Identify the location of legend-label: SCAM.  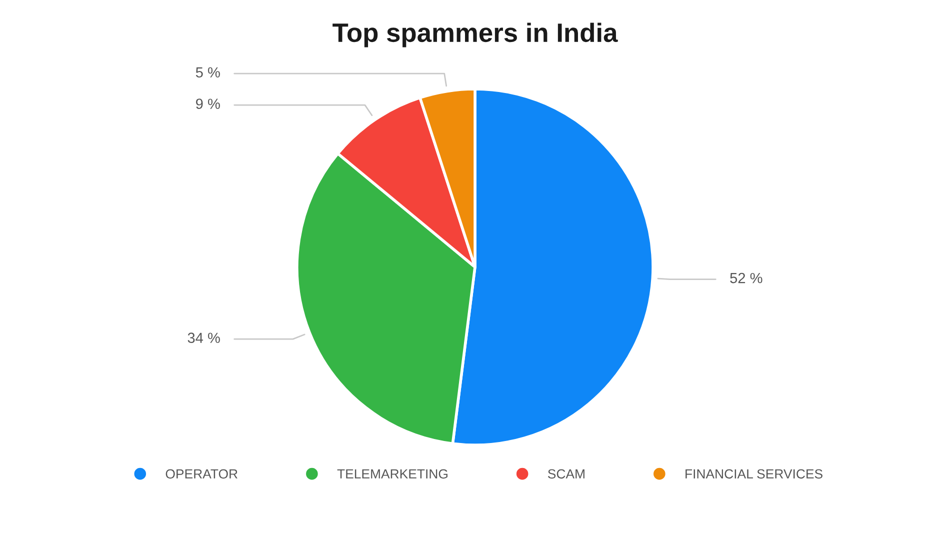
(566, 474).